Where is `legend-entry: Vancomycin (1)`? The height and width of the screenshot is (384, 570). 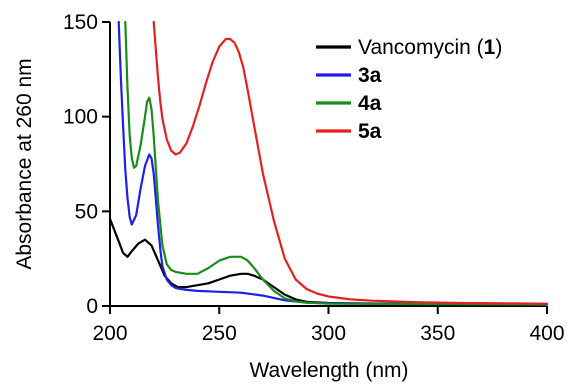 legend-entry: Vancomycin (1) is located at coordinates (430, 47).